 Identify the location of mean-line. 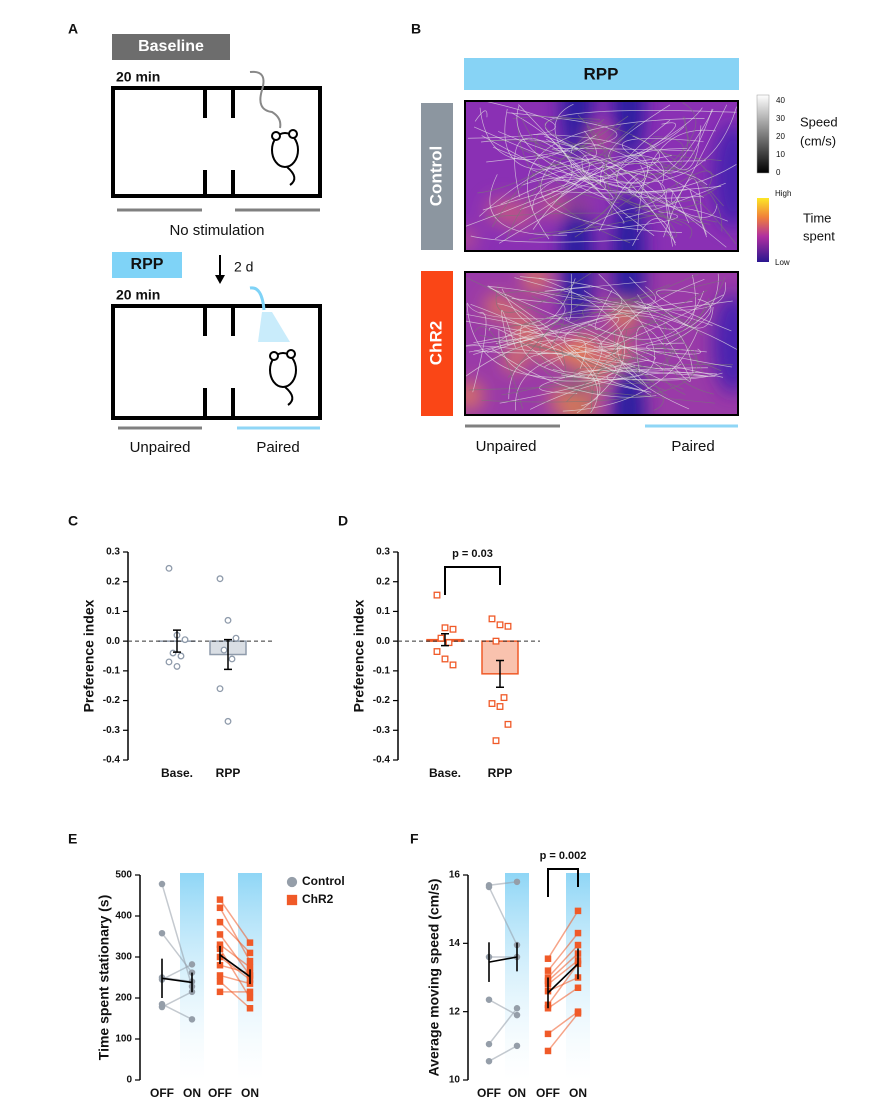
(563, 978).